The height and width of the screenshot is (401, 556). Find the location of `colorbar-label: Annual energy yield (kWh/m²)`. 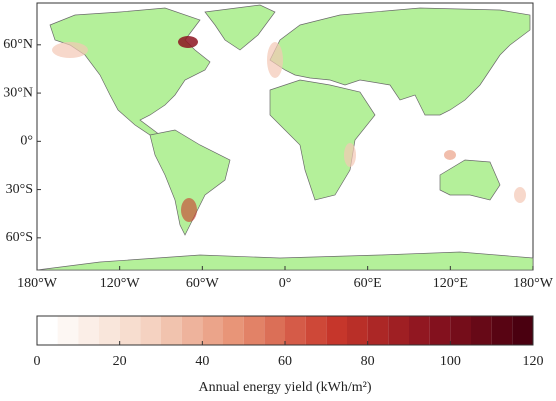

colorbar-label: Annual energy yield (kWh/m²) is located at coordinates (284, 387).